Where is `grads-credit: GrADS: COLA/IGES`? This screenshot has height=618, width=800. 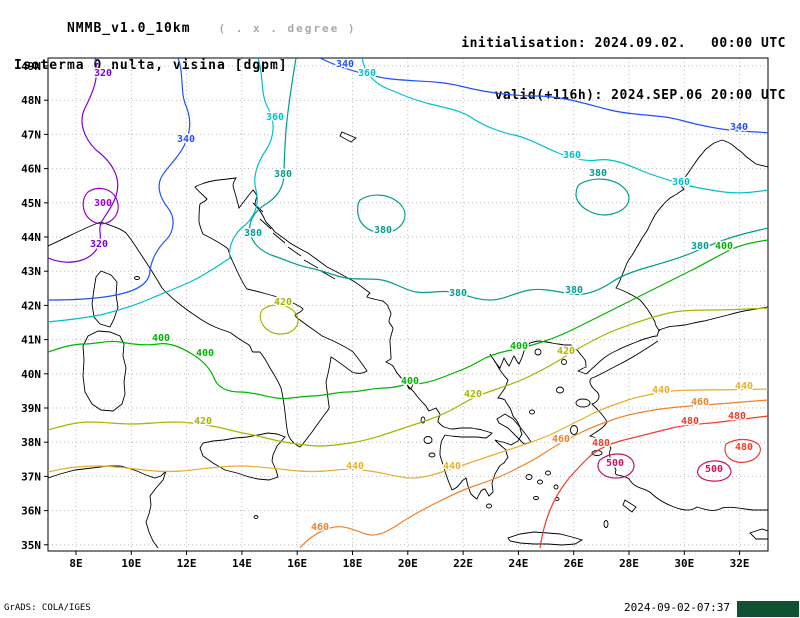 grads-credit: GrADS: COLA/IGES is located at coordinates (47, 608).